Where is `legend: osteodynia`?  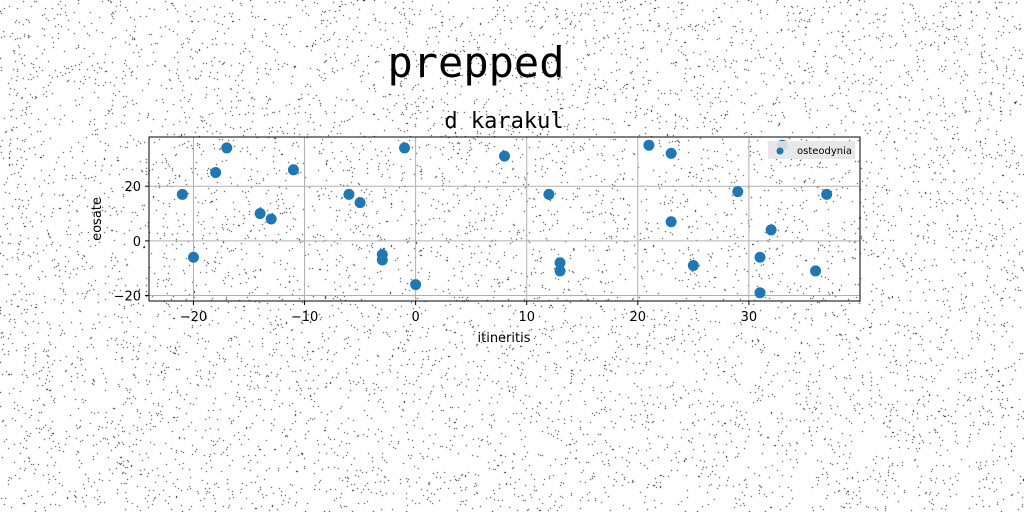
legend: osteodynia is located at coordinates (811, 150).